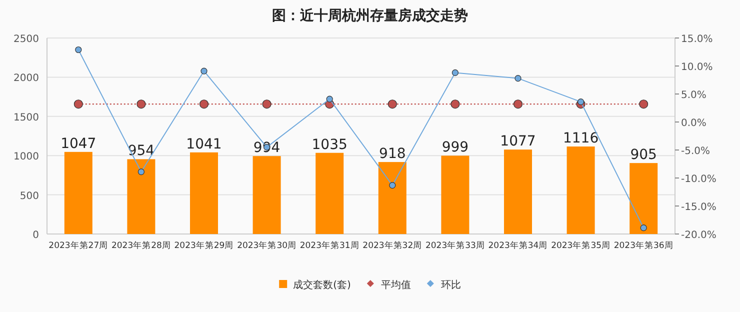 This screenshot has width=740, height=312. What do you see at coordinates (330, 144) in the screenshot?
I see `data-label: 1035` at bounding box center [330, 144].